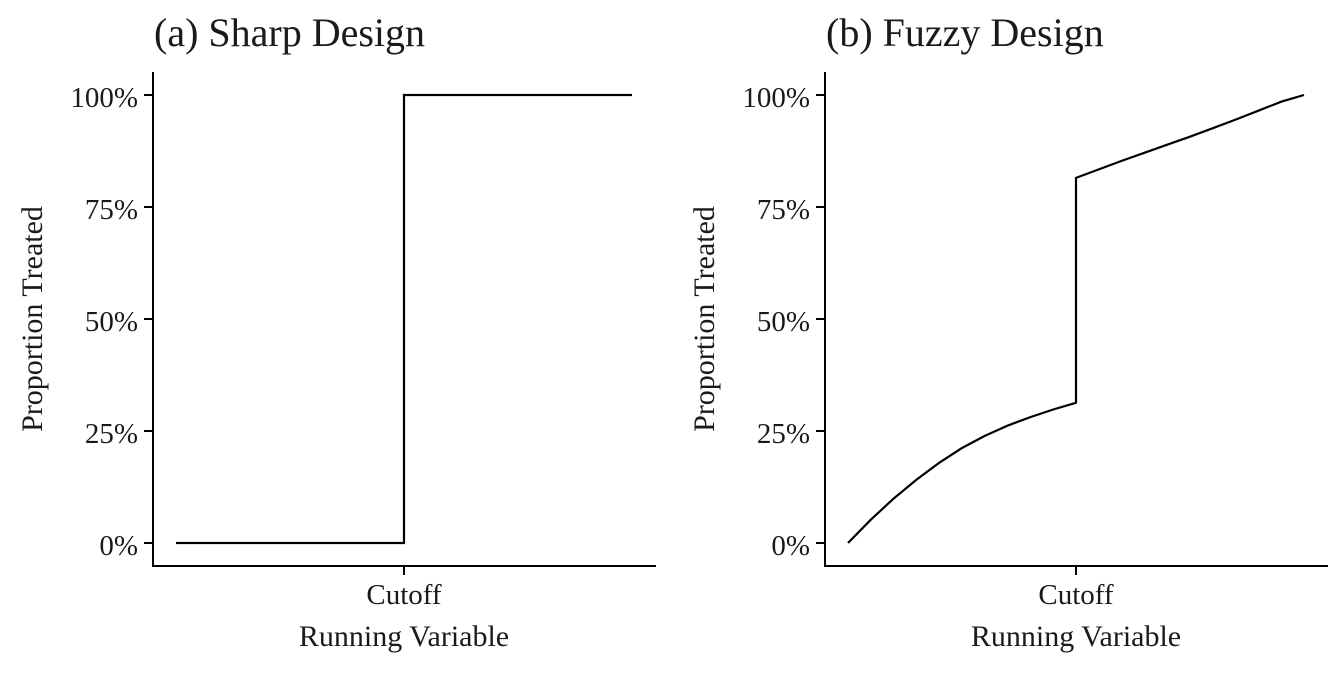 This screenshot has width=1344, height=677. Describe the element at coordinates (965, 32) in the screenshot. I see `panel-title: (b) Fuzzy Design` at that location.